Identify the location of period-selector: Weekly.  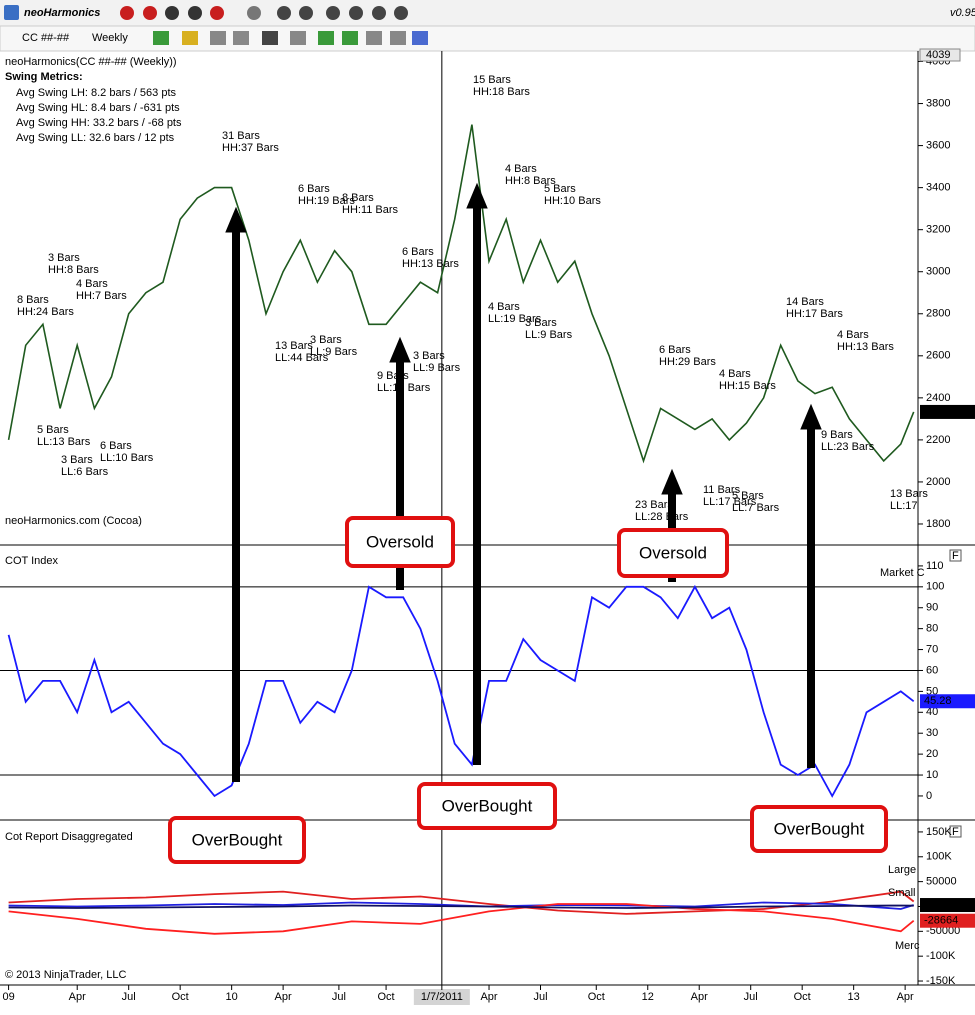
(110, 38).